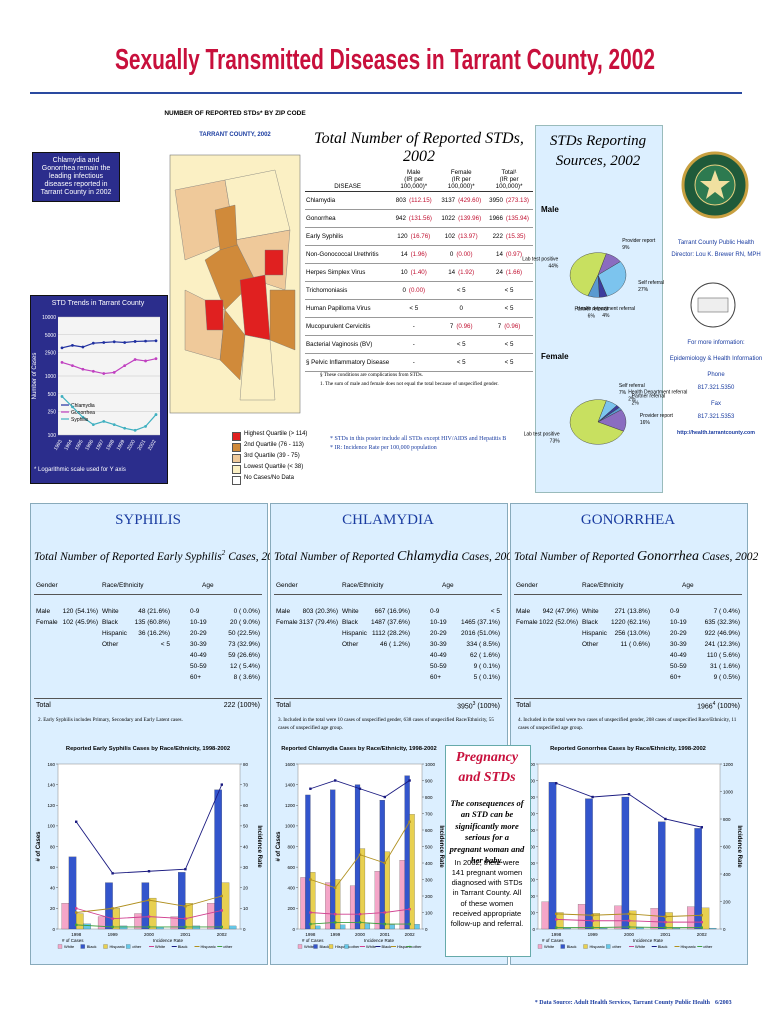  What do you see at coordinates (390, 622) in the screenshot?
I see `race-value: 1487 (37.6%)` at bounding box center [390, 622].